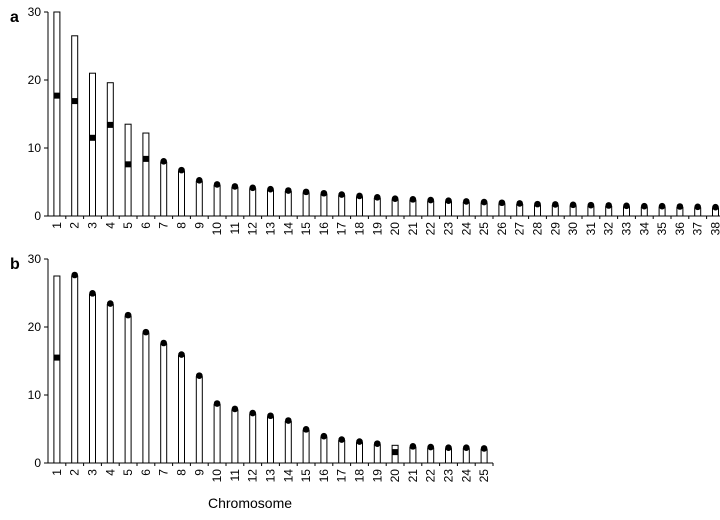 The height and width of the screenshot is (520, 720). I want to click on x-tick-label: 10, so click(217, 229).